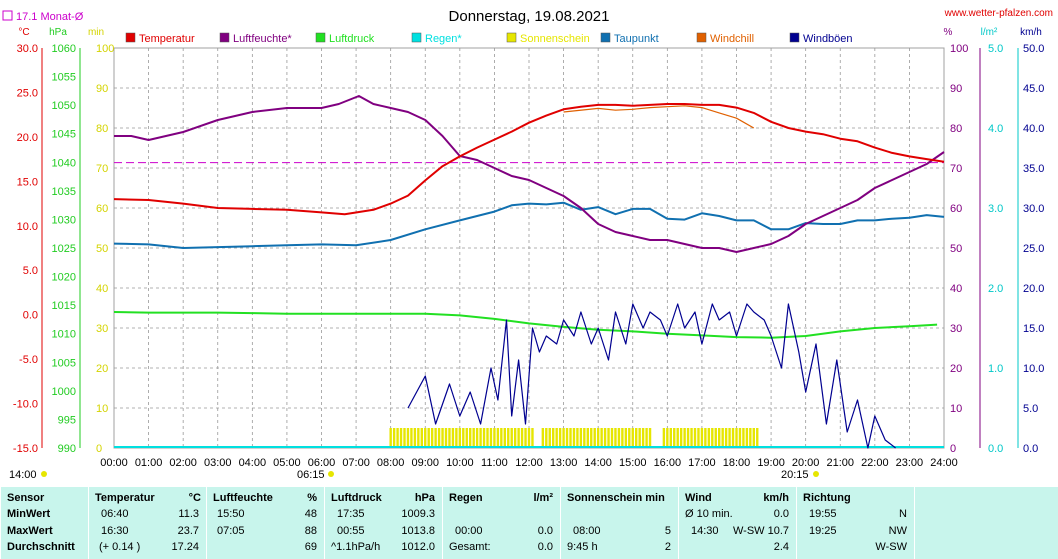  I want to click on x-tick-label: 23:00, so click(910, 463).